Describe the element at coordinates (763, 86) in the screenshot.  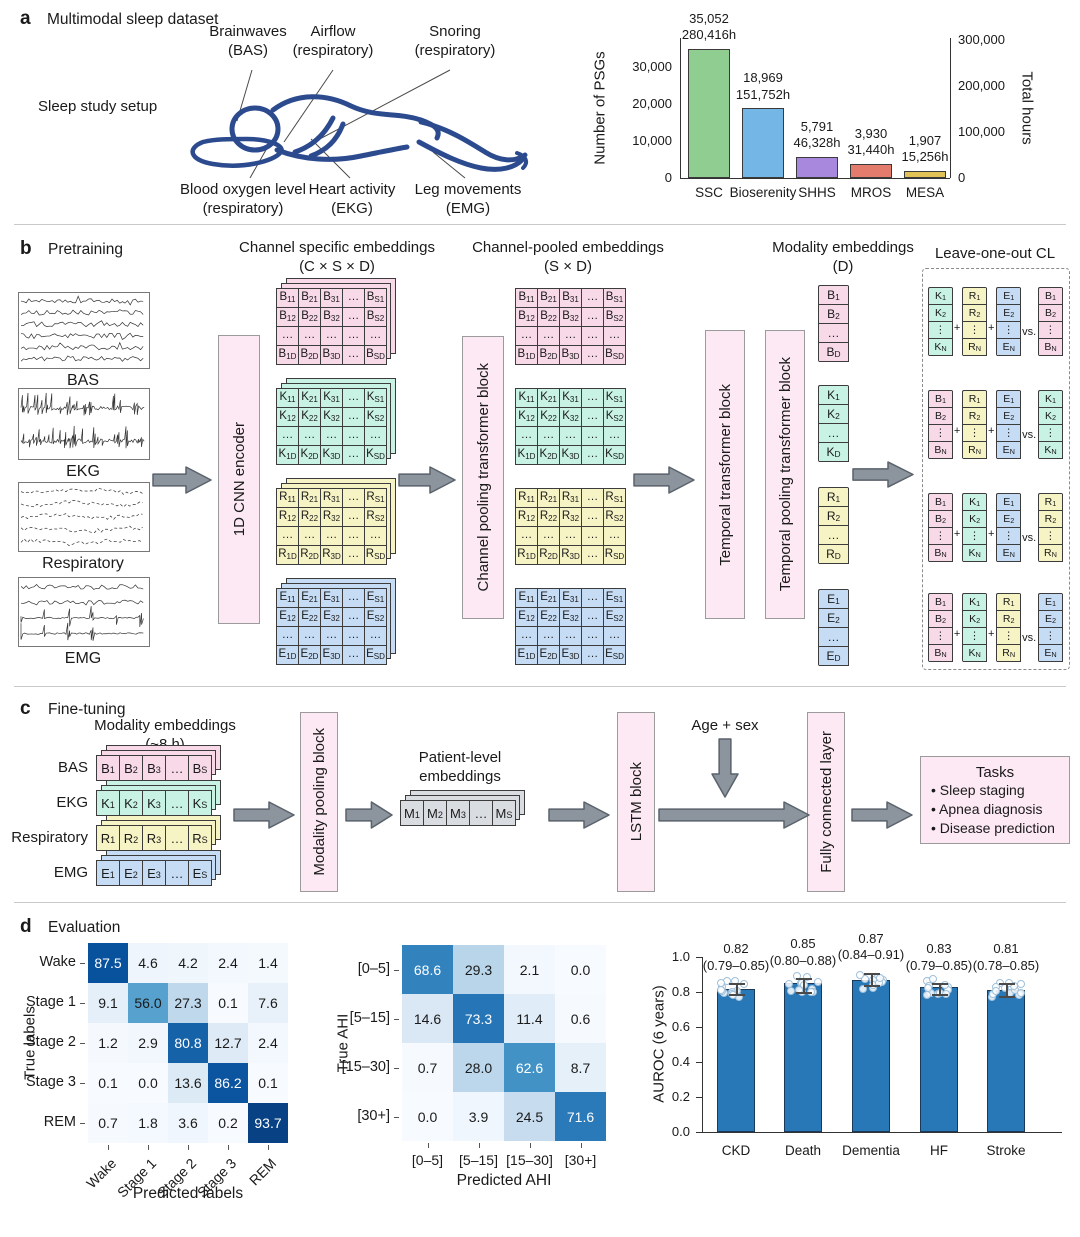
I see `psg-bar-value: 18,969 151,752h` at that location.